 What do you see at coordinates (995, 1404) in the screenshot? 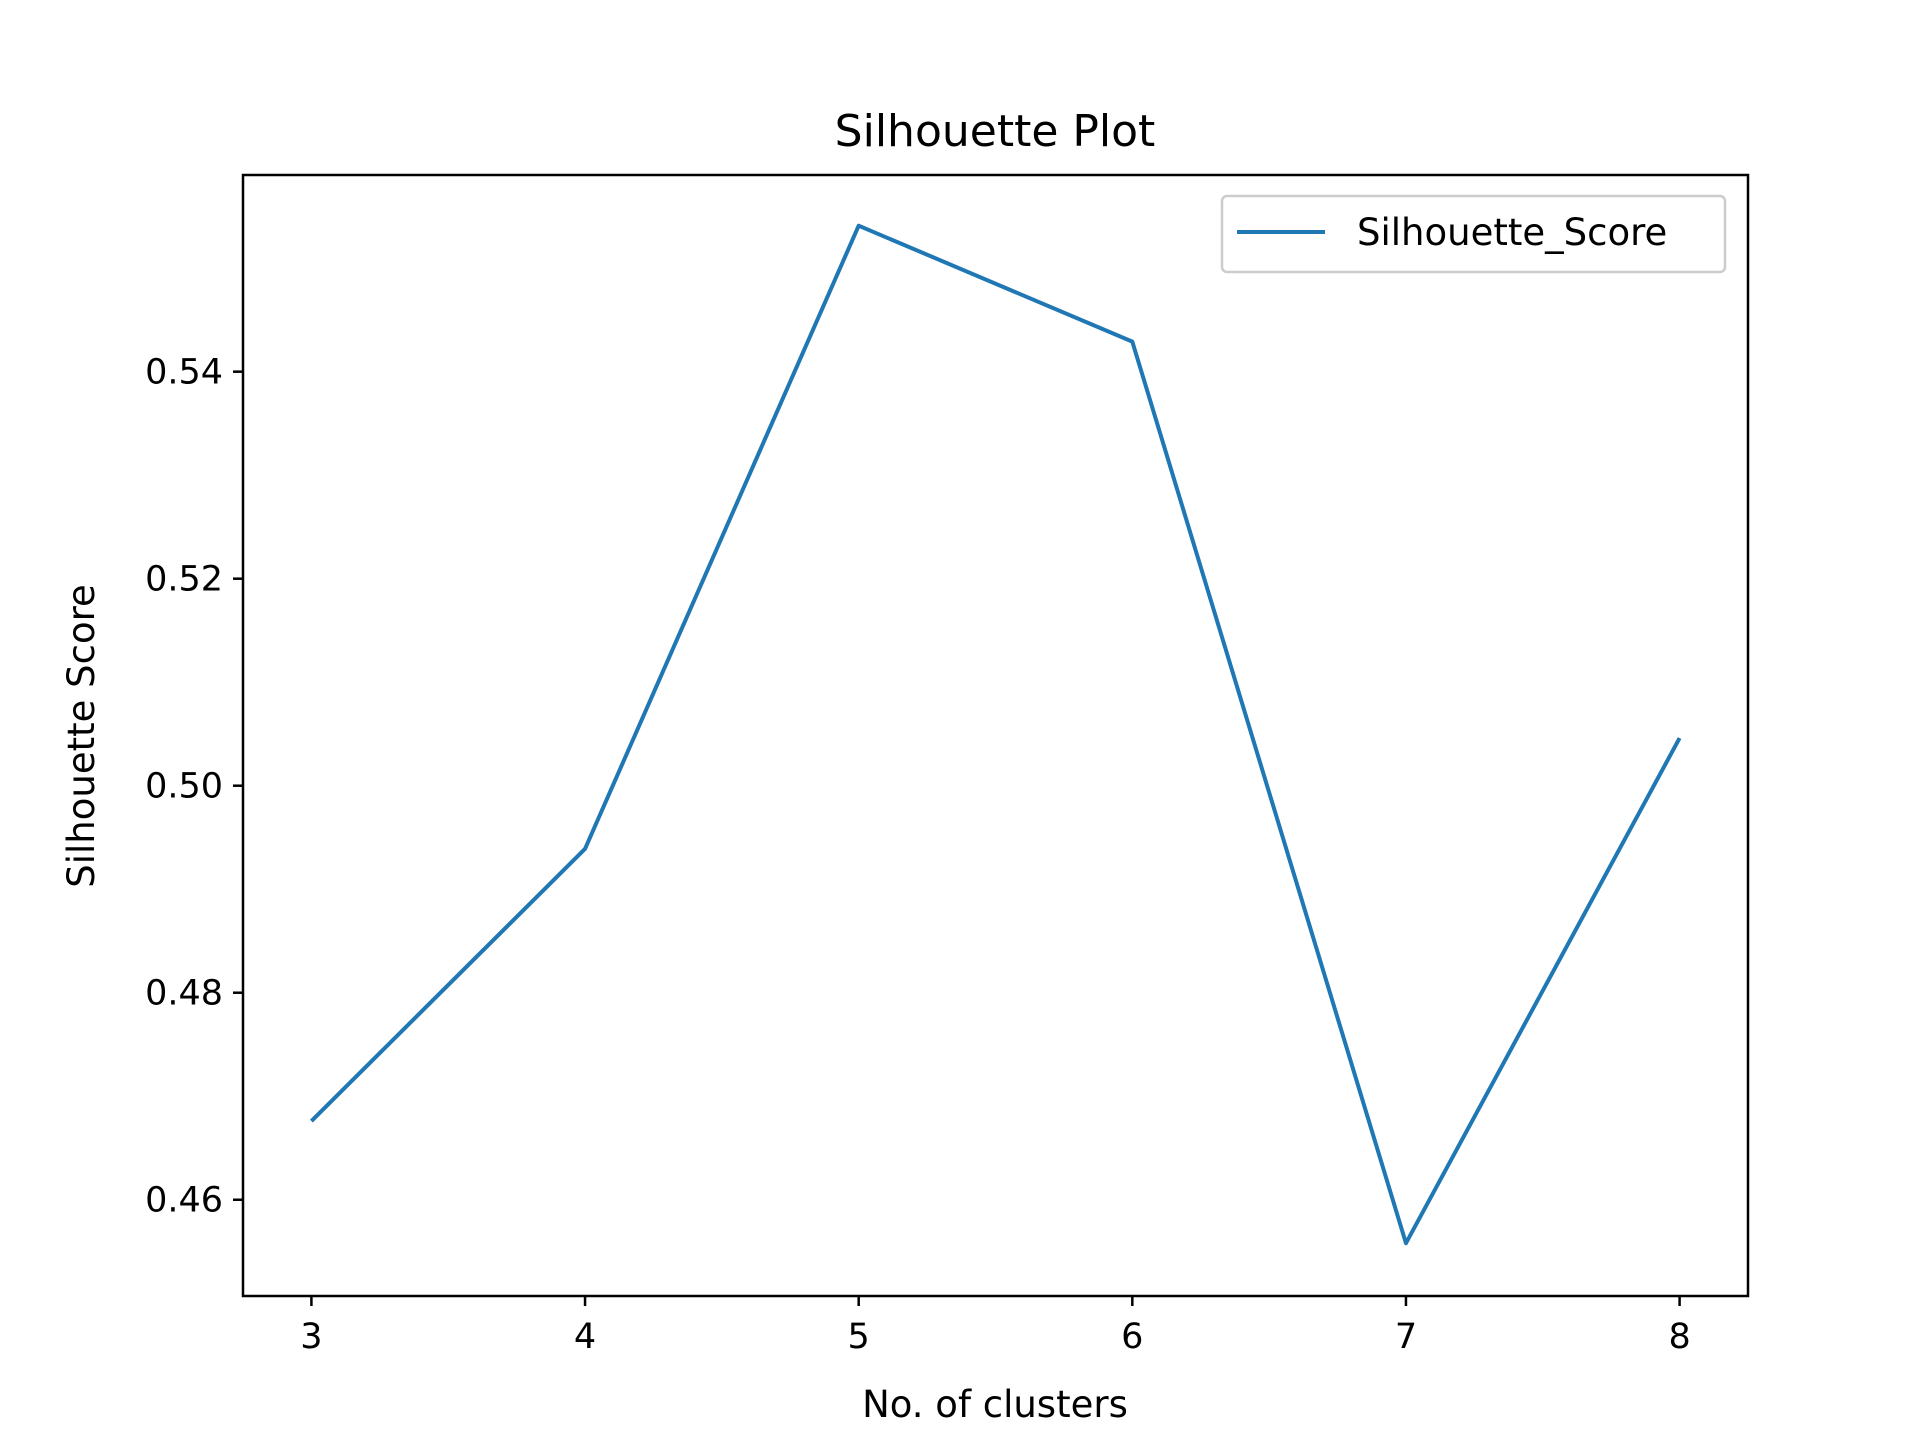
I see `x-axis-title: No. of clusters` at bounding box center [995, 1404].